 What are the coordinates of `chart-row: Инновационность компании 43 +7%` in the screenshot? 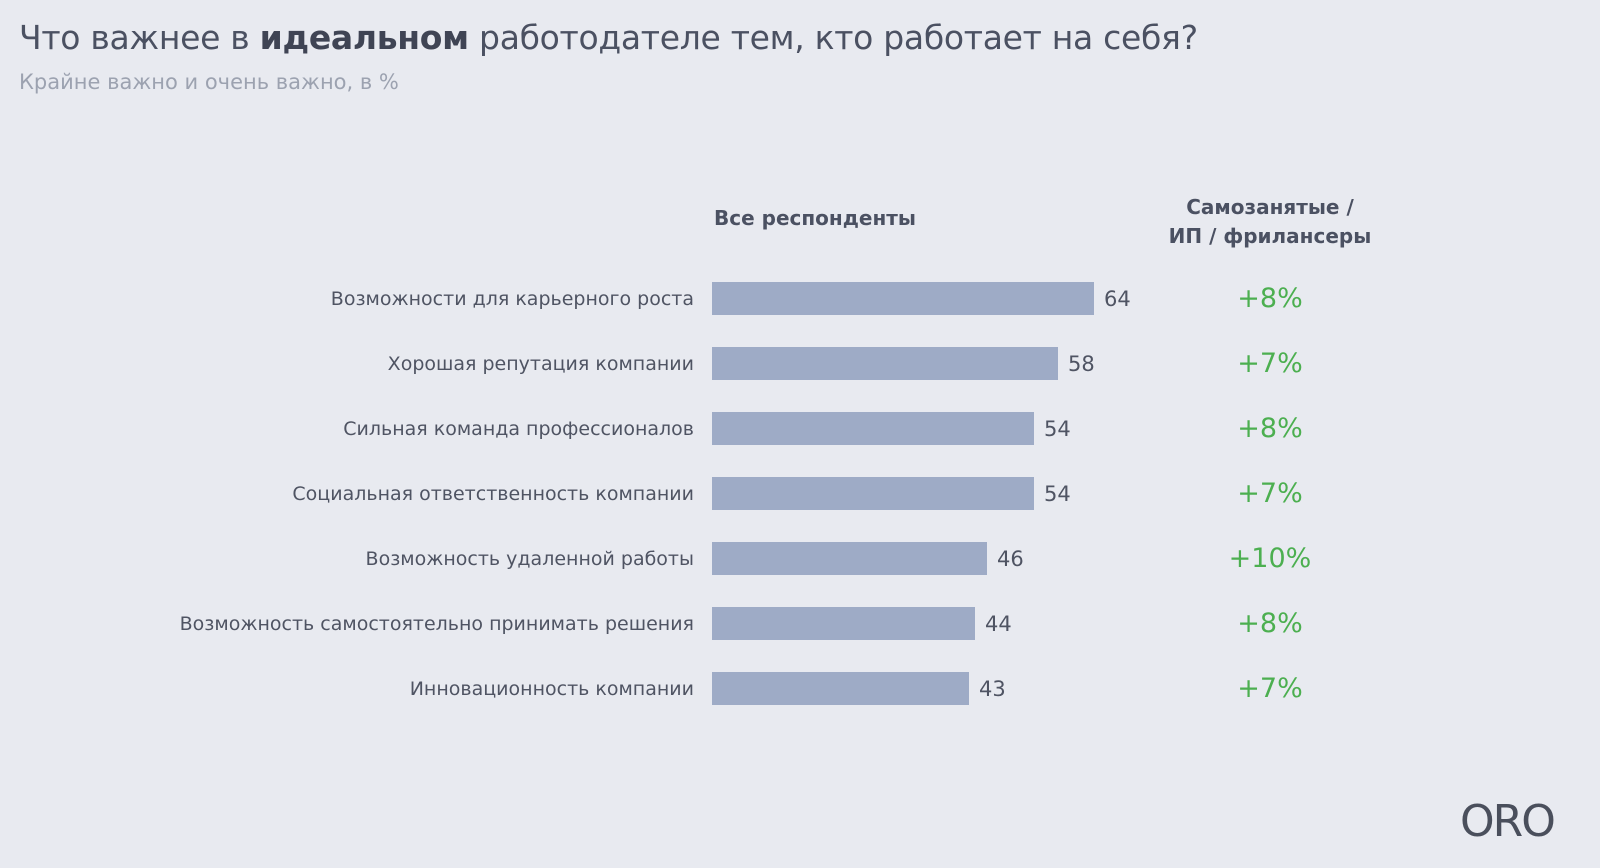 It's located at (800, 689).